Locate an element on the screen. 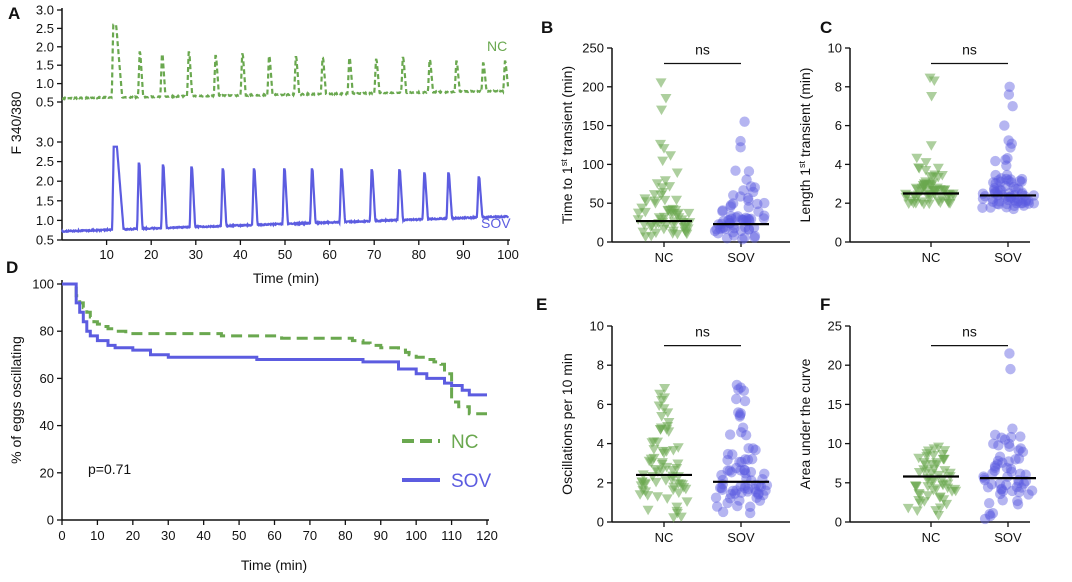 This screenshot has height=582, width=1072. tick-label-a-x: 50 is located at coordinates (285, 254).